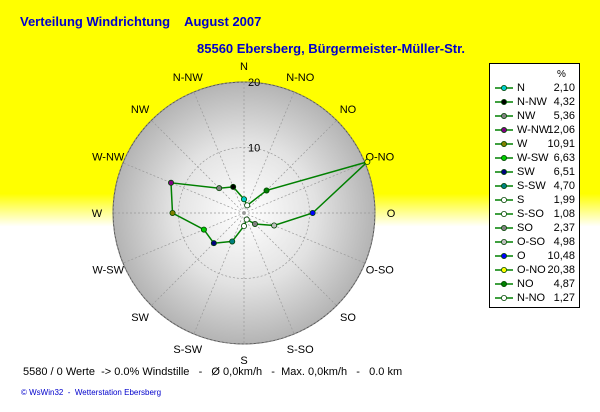  I want to click on legend-item-no: NO 4,87, so click(534, 284).